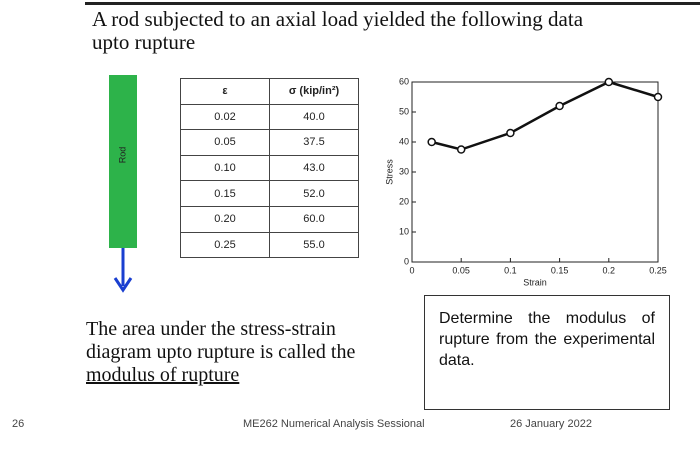 The width and height of the screenshot is (700, 457). What do you see at coordinates (163, 375) in the screenshot?
I see `paragraph-term: modulus of rupture` at bounding box center [163, 375].